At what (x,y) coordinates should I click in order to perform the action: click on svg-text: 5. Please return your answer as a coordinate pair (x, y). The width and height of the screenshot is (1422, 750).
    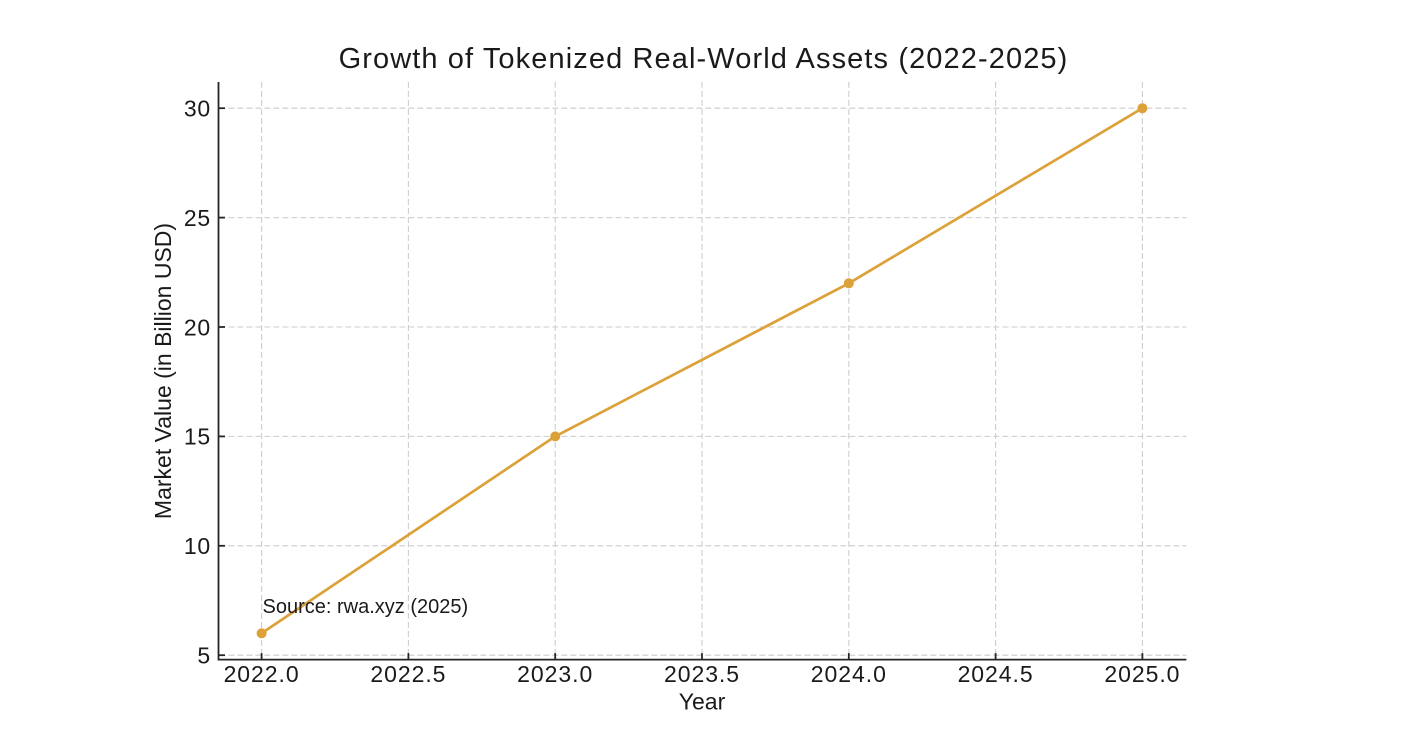
    Looking at the image, I should click on (204, 656).